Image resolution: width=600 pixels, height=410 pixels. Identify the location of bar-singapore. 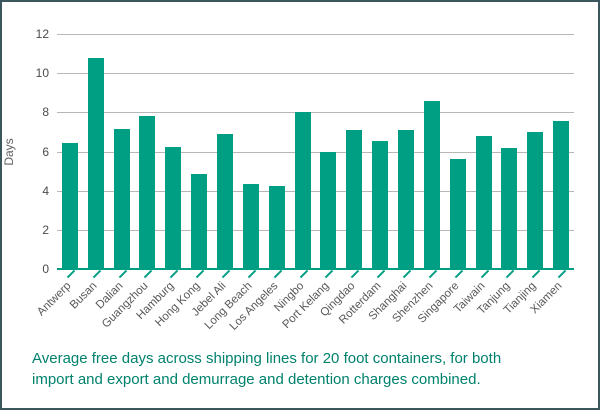
(457, 214).